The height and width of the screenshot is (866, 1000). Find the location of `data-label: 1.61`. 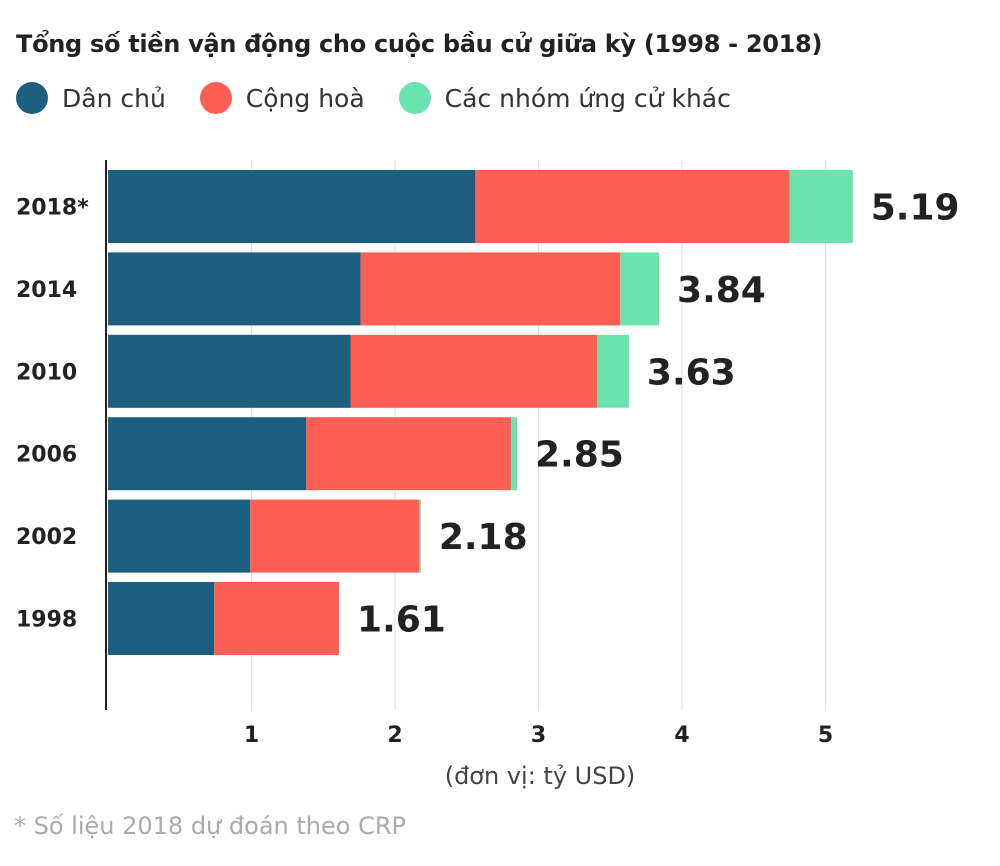

data-label: 1.61 is located at coordinates (401, 620).